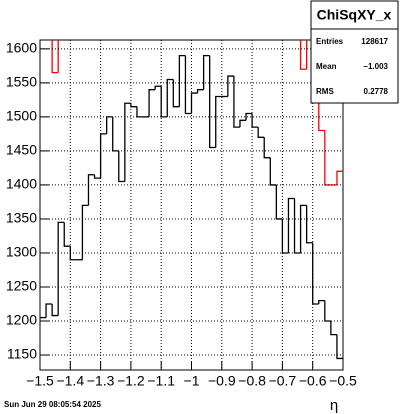  What do you see at coordinates (21, 150) in the screenshot?
I see `y-tick-label: 1450` at bounding box center [21, 150].